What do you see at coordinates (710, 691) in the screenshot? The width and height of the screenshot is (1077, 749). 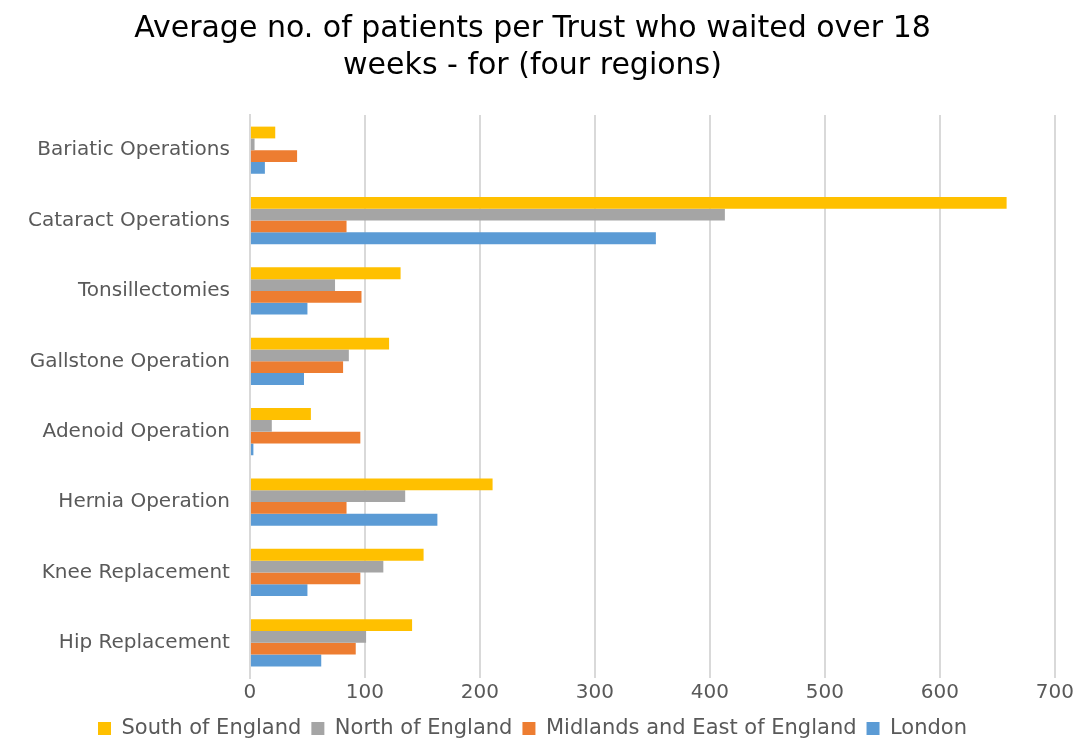 I see `x-tick-label: 400` at bounding box center [710, 691].